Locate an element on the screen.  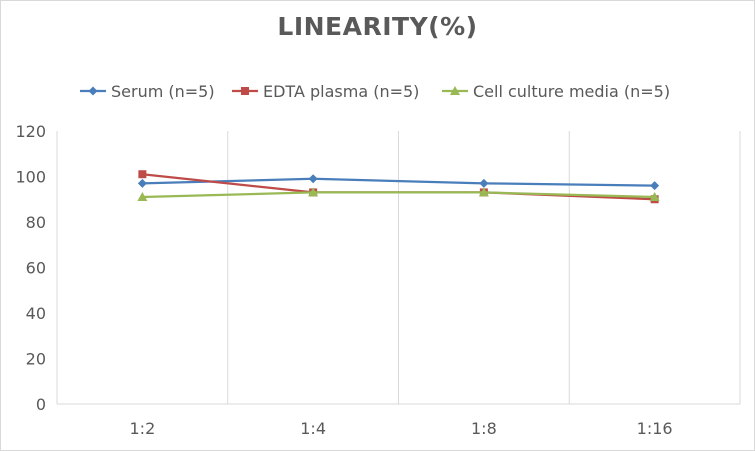
y-tick-label: 20 is located at coordinates (36, 359).